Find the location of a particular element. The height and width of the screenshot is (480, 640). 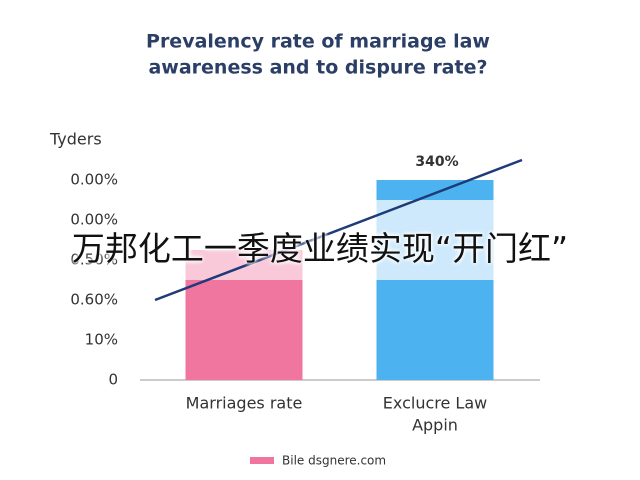

y-tick-label: 0.60% is located at coordinates (94, 300).